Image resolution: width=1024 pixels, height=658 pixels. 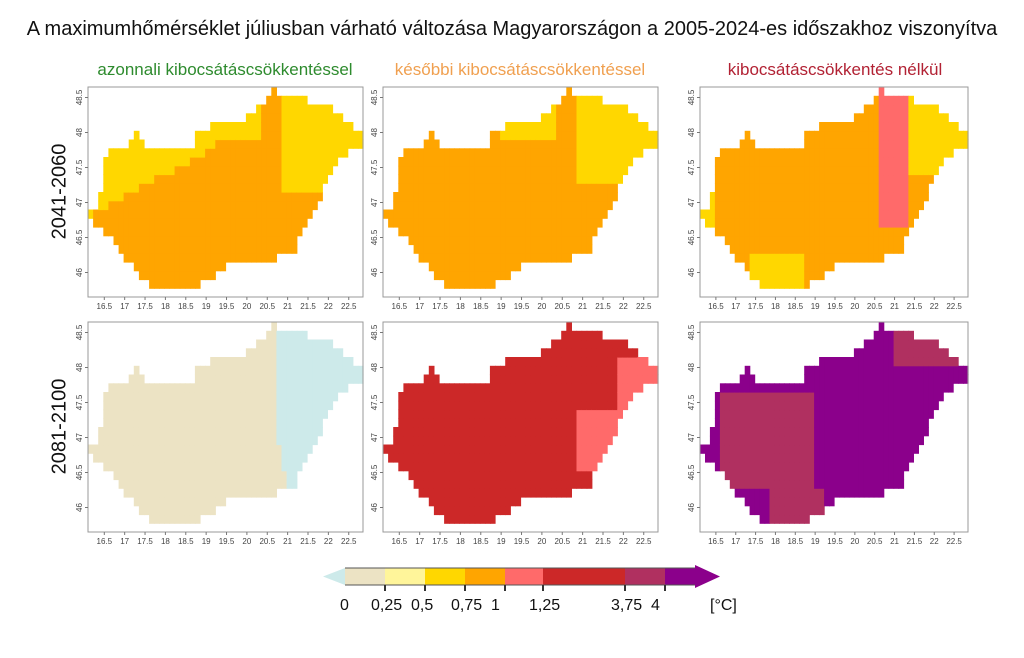 What do you see at coordinates (186, 541) in the screenshot?
I see `x-tick-label: 18.5` at bounding box center [186, 541].